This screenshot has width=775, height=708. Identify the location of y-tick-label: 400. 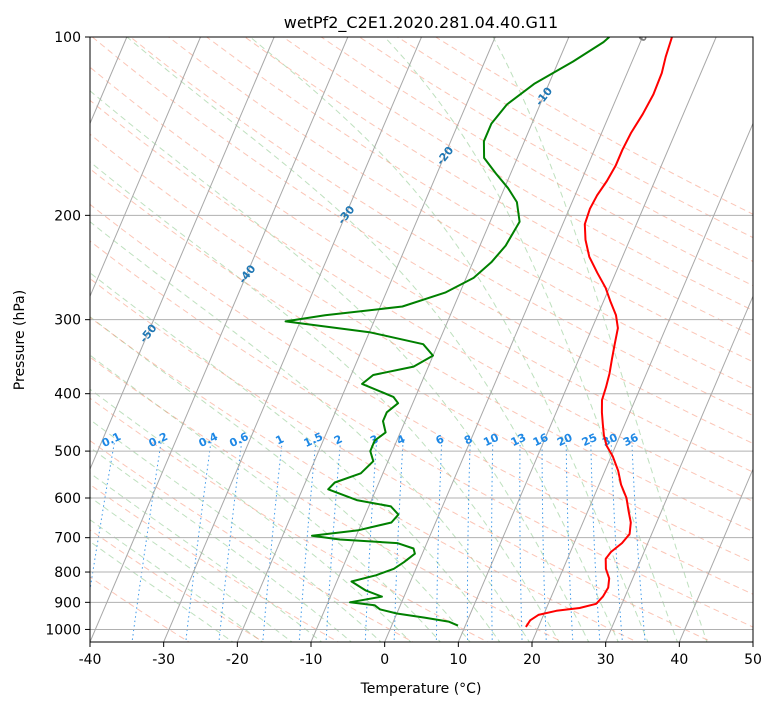
(67, 395).